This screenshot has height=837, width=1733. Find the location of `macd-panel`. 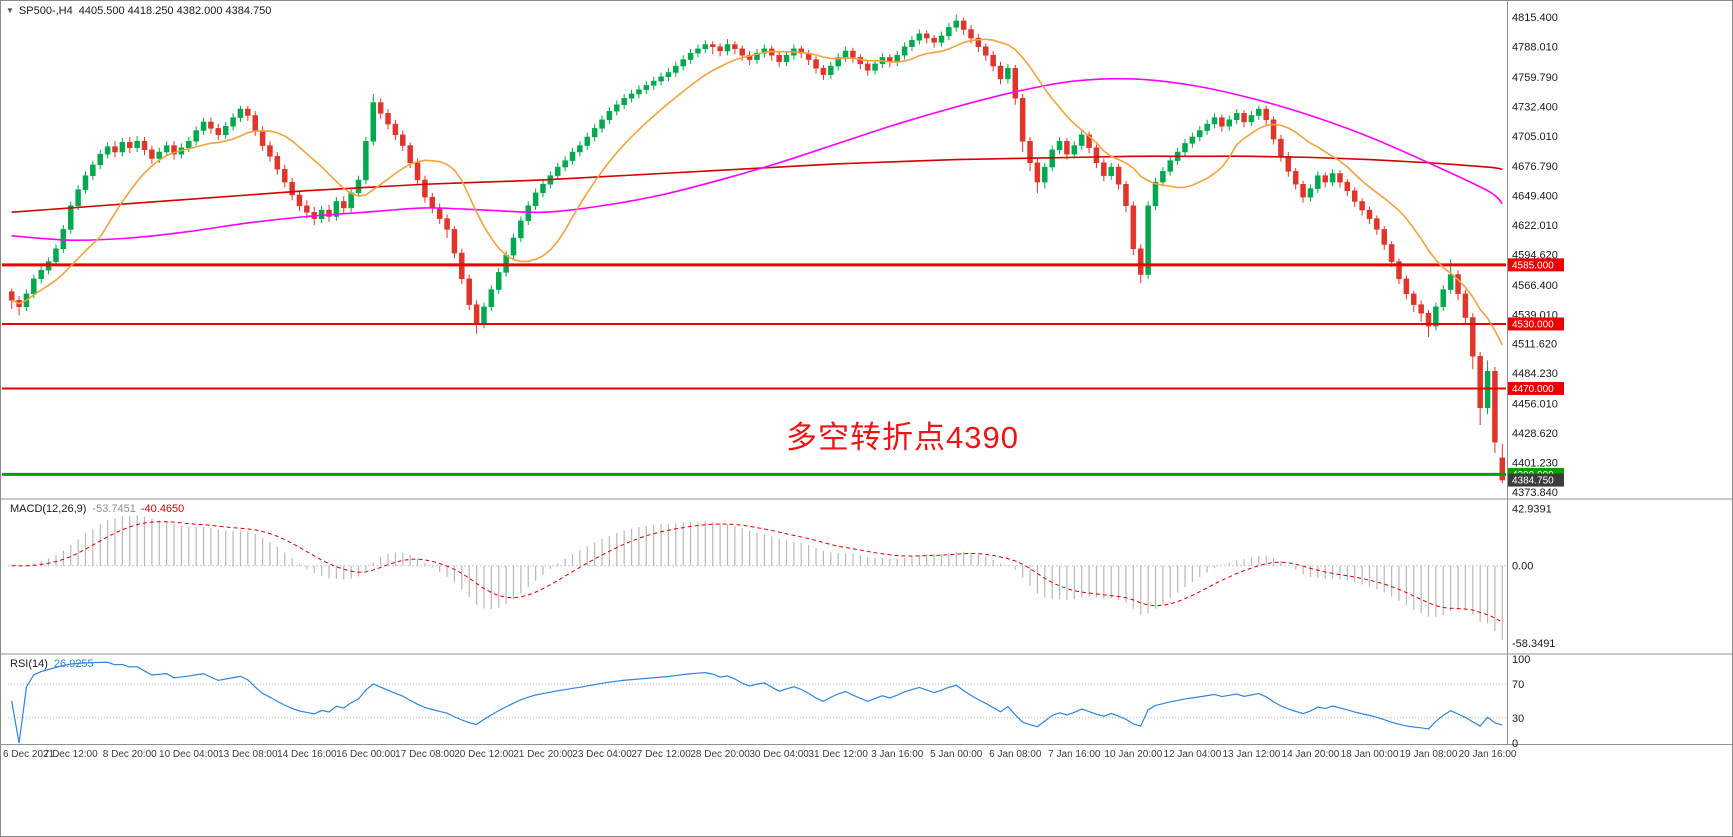

macd-panel is located at coordinates (757, 578).